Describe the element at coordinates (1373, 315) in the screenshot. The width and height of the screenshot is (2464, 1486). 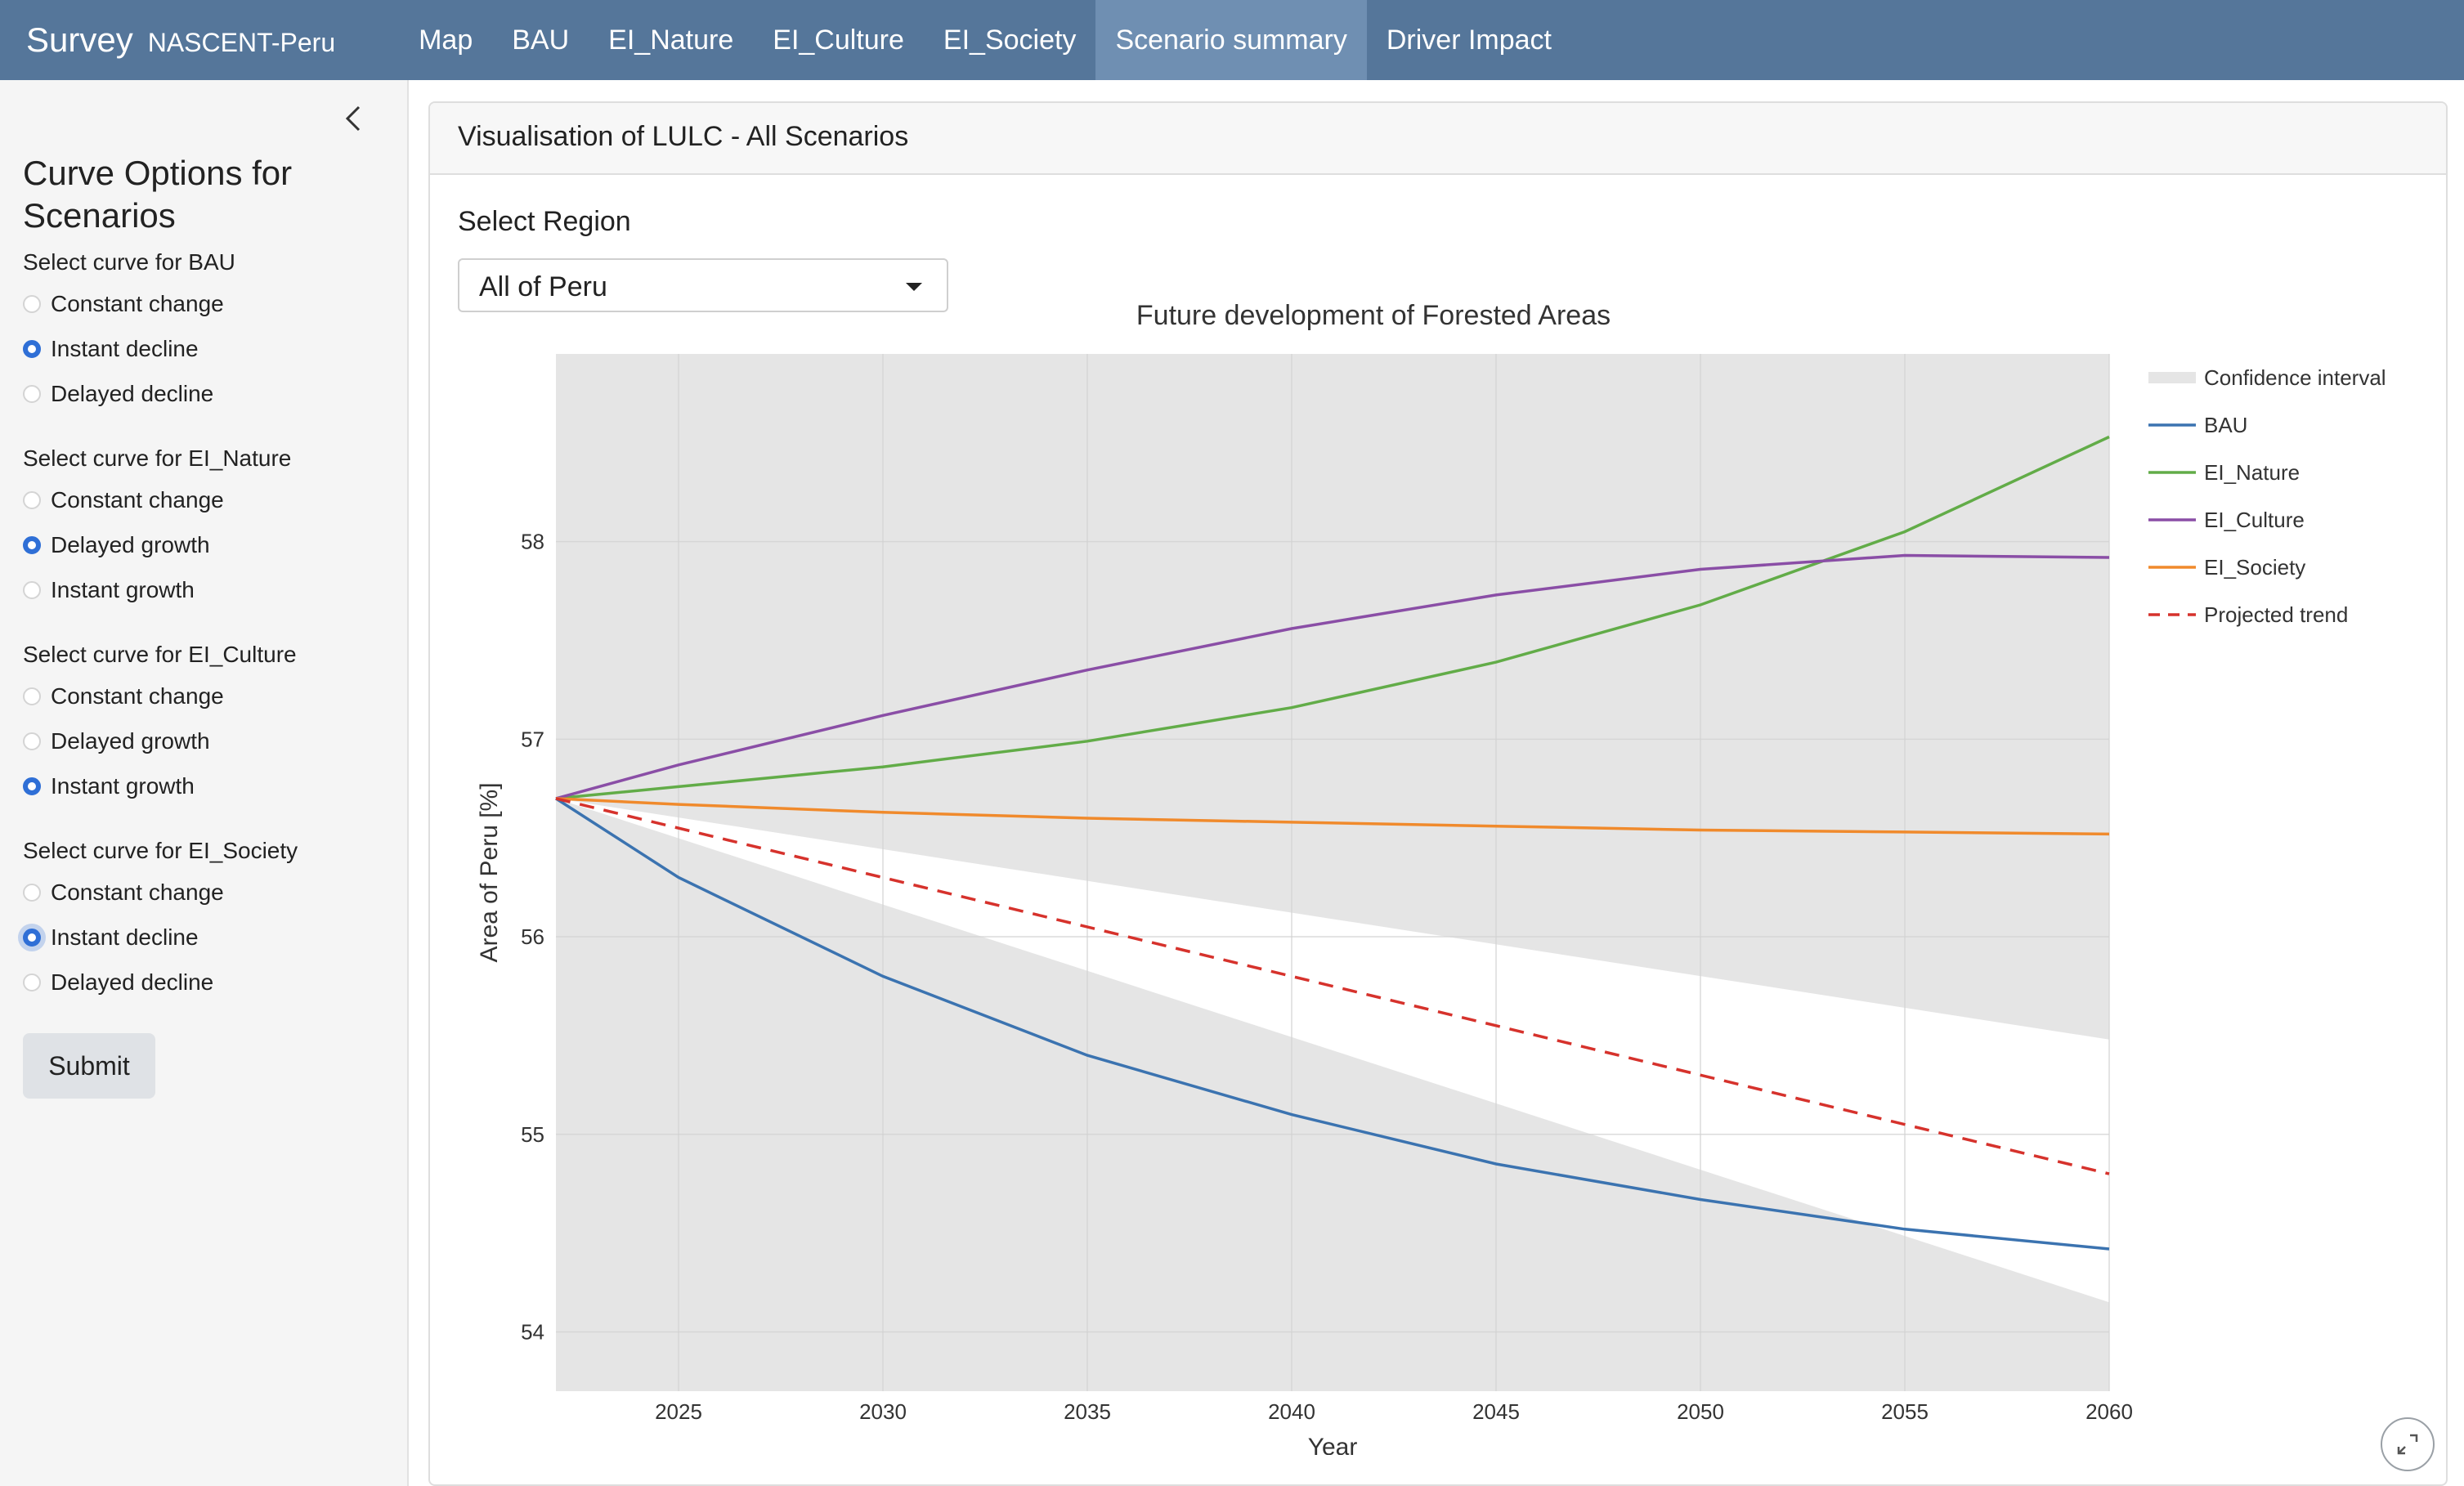
I see `chart-title: Future development of Forested Areas` at that location.